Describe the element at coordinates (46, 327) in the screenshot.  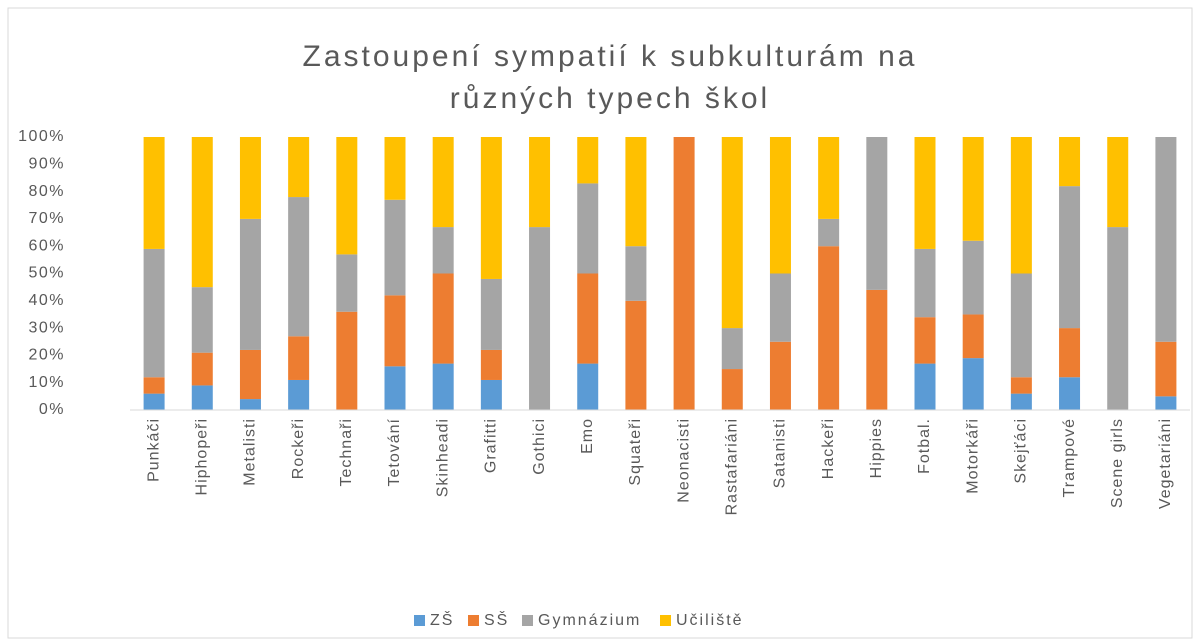
I see `y-tick-label: 30%` at that location.